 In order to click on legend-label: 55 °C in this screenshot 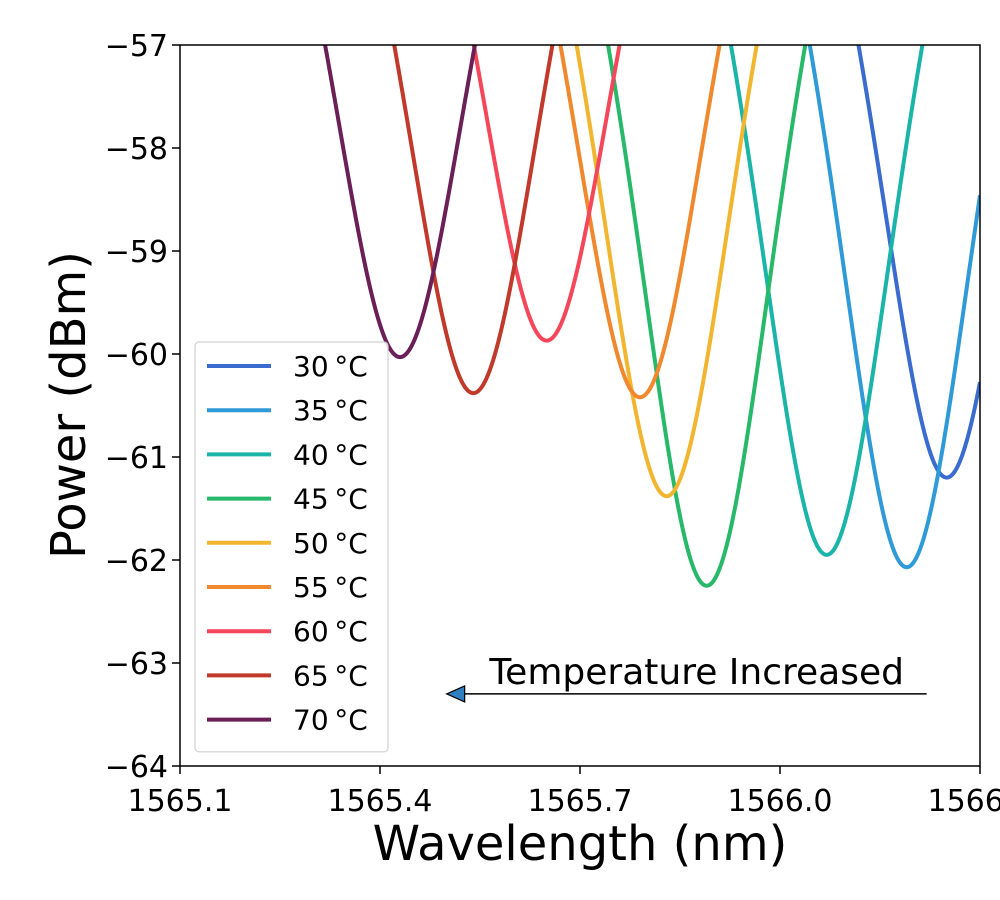, I will do `click(330, 587)`.